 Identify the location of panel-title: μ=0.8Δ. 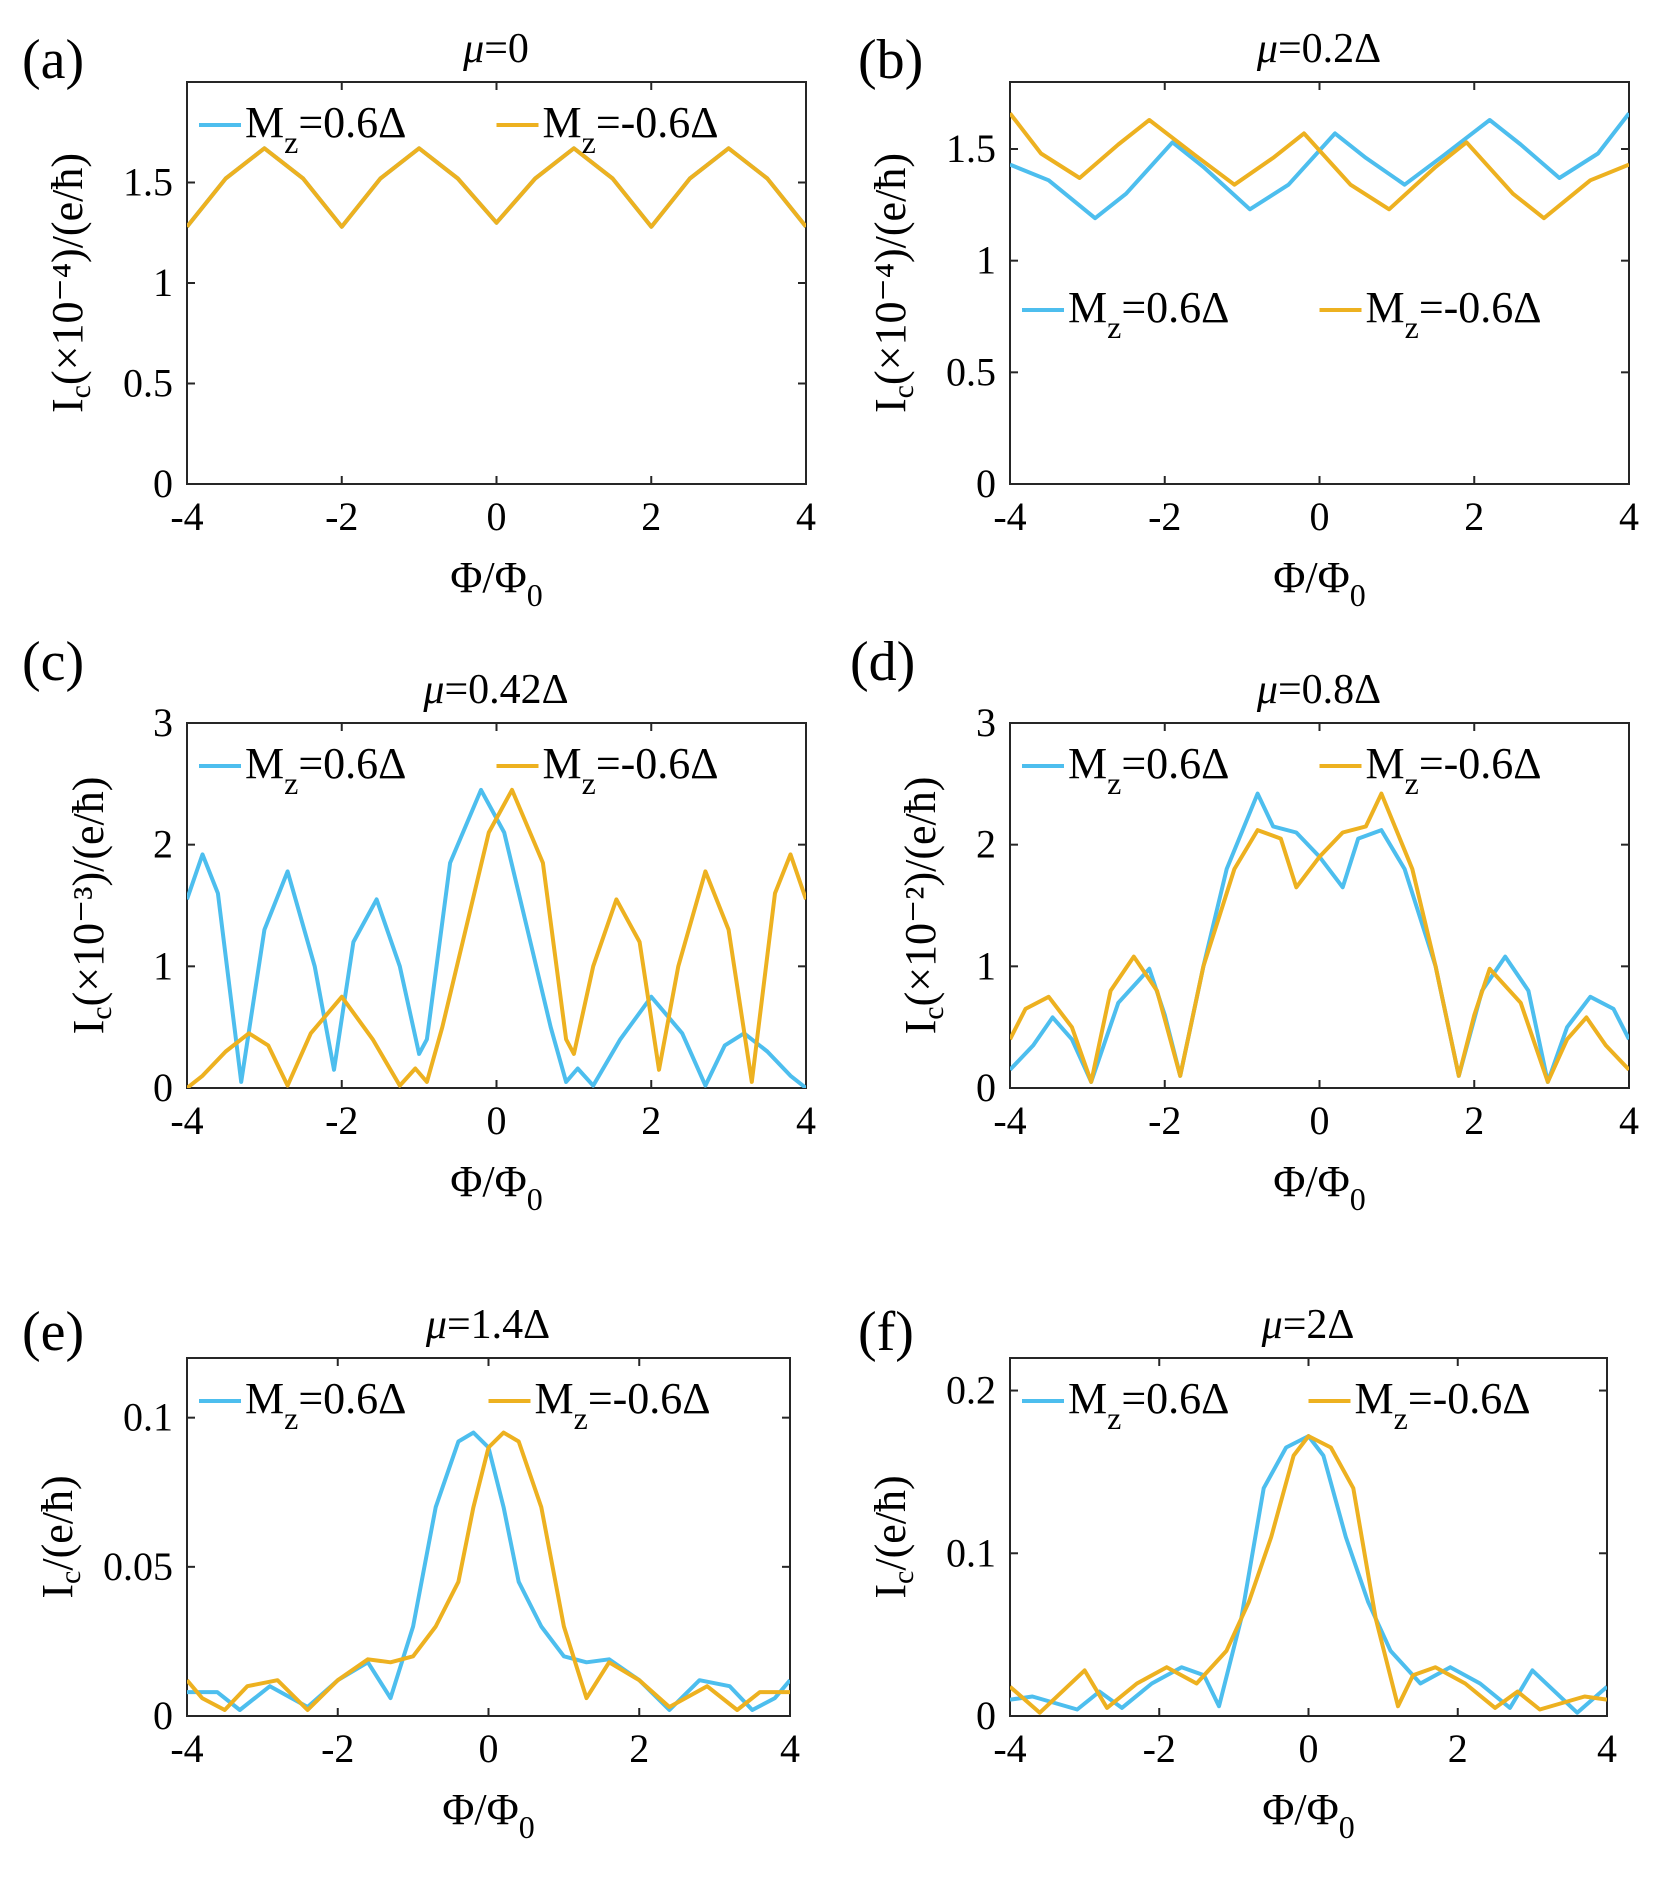
(1318, 690).